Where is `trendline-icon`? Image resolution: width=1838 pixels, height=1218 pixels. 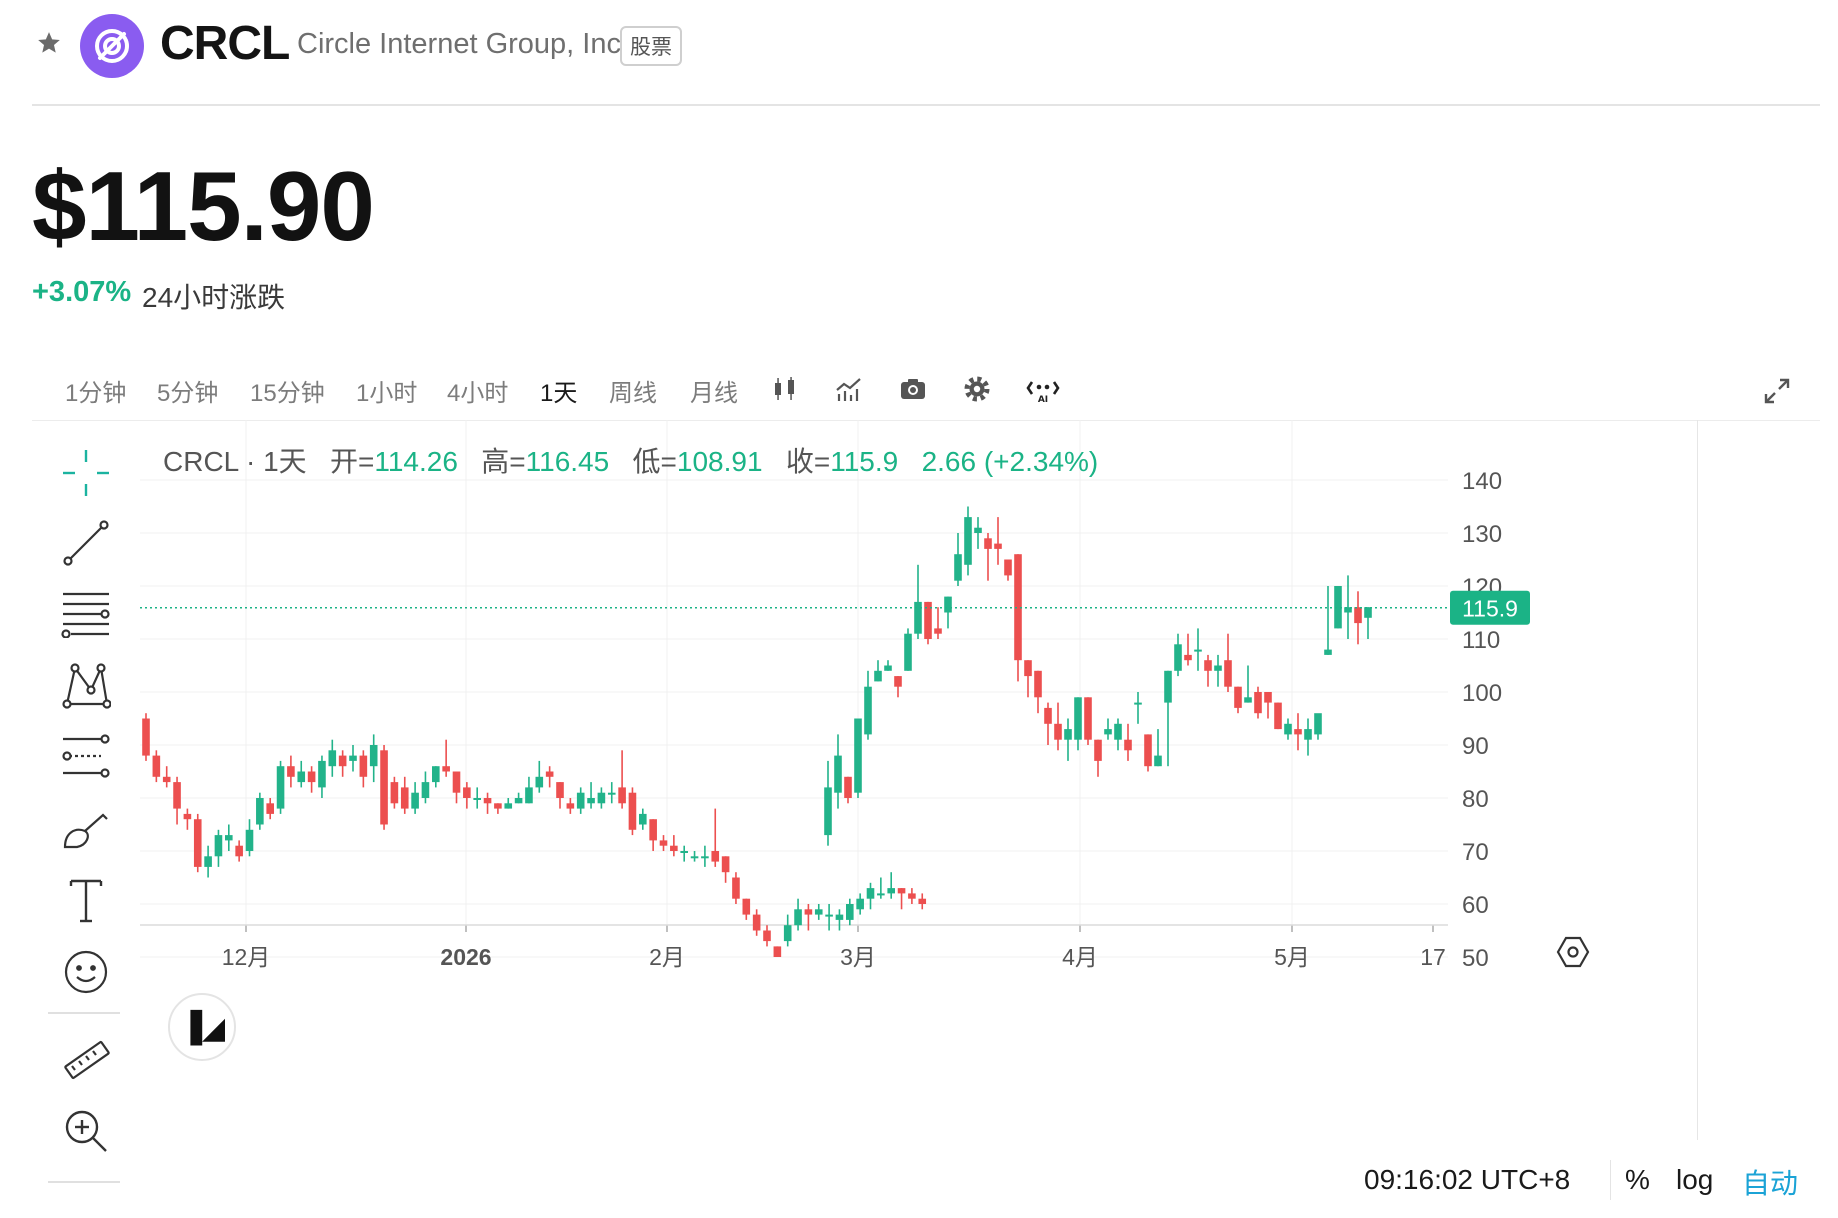
trendline-icon is located at coordinates (86, 543).